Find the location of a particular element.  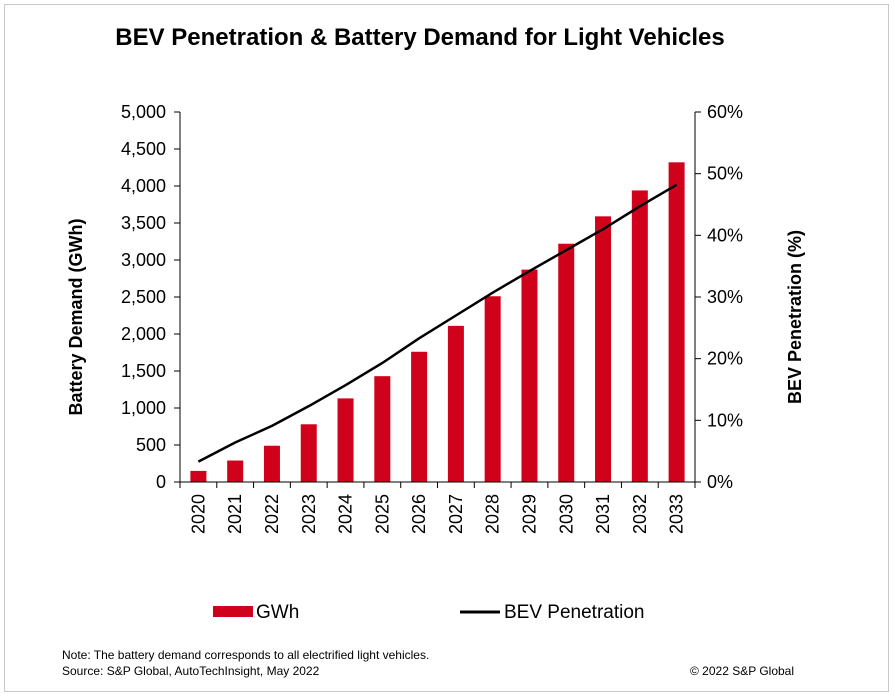

y-tick-label-right: 20% is located at coordinates (725, 359).